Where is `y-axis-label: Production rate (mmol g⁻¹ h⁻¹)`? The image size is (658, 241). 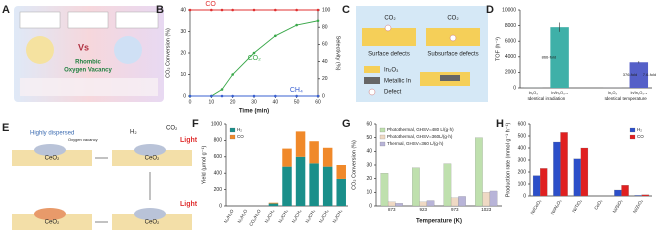
y-axis-label: Production rate (mmol g⁻¹ h⁻¹) is located at coordinates (508, 160).